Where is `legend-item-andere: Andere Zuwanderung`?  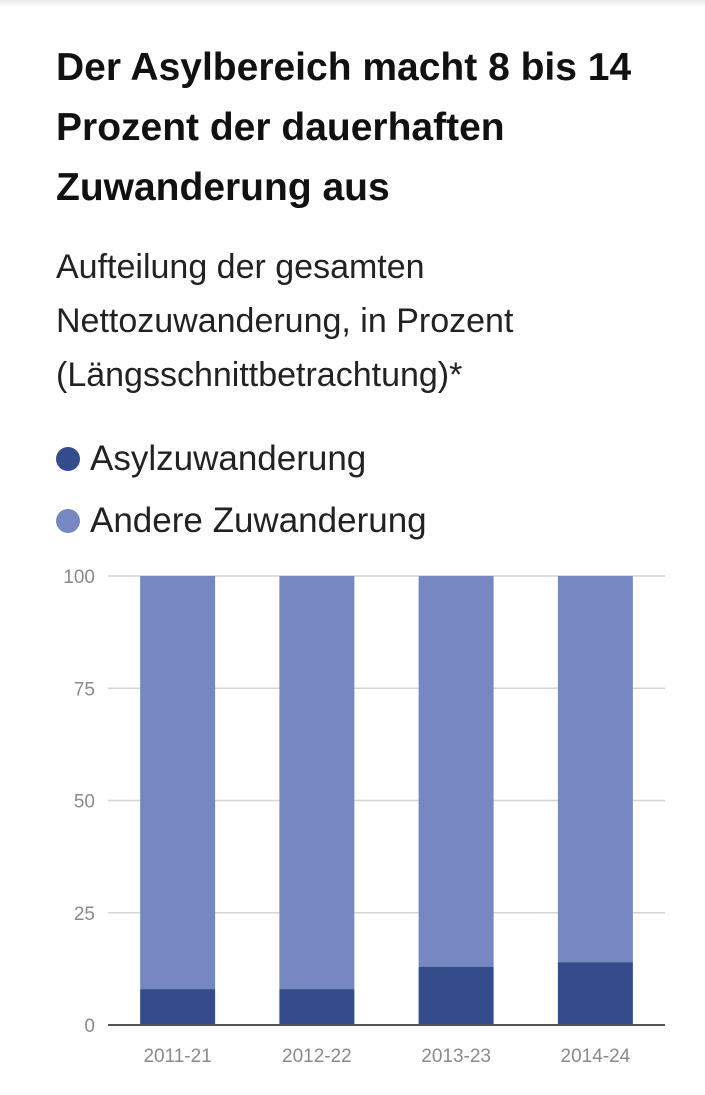 legend-item-andere: Andere Zuwanderung is located at coordinates (241, 521).